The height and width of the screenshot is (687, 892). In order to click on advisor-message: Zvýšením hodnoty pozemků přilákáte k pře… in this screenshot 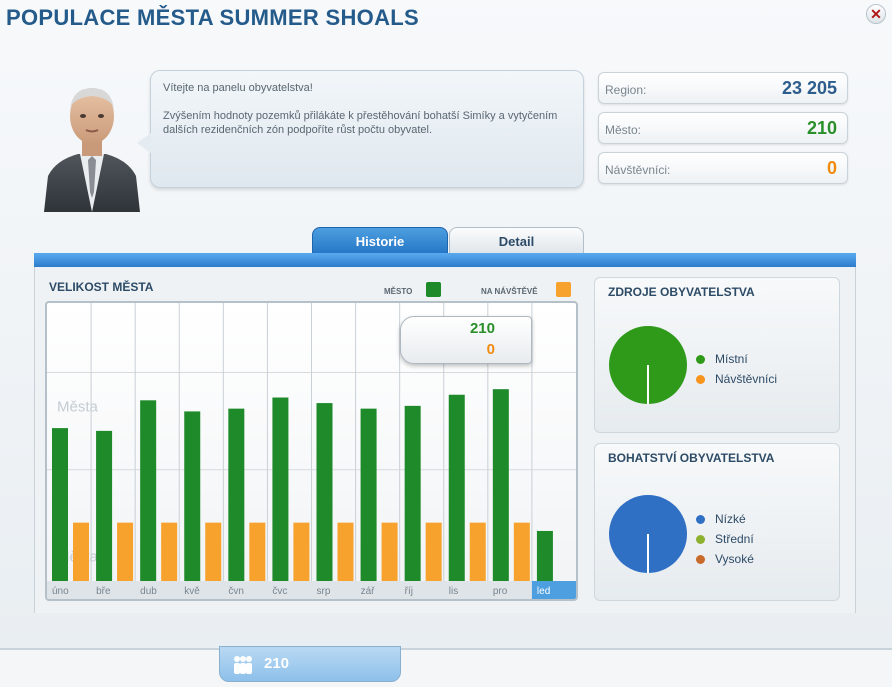, I will do `click(360, 123)`.